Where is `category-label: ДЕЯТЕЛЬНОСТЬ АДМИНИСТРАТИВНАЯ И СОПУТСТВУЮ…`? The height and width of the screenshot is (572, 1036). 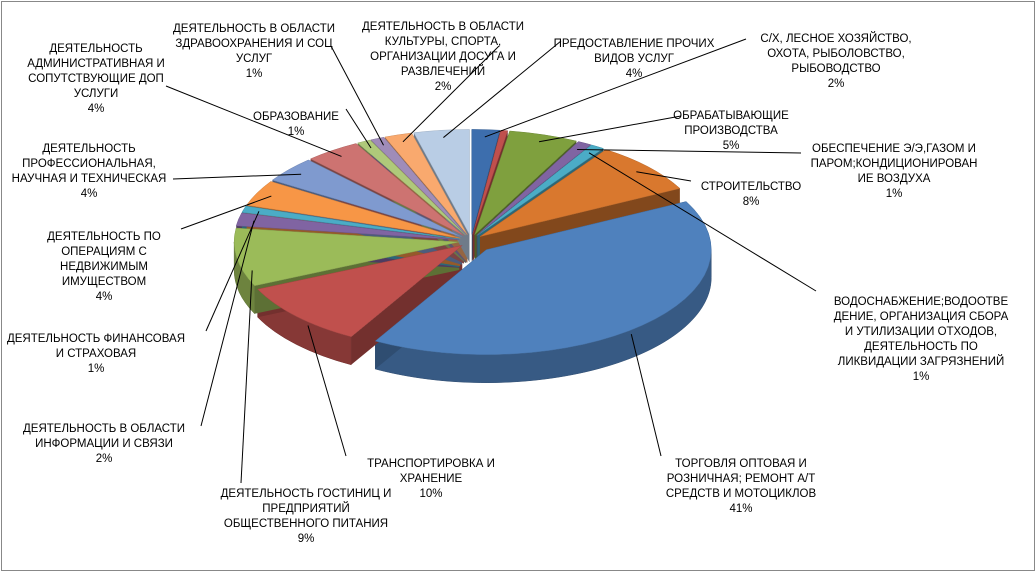 category-label: ДЕЯТЕЛЬНОСТЬ АДМИНИСТРАТИВНАЯ И СОПУТСТВУЮ… is located at coordinates (96, 71).